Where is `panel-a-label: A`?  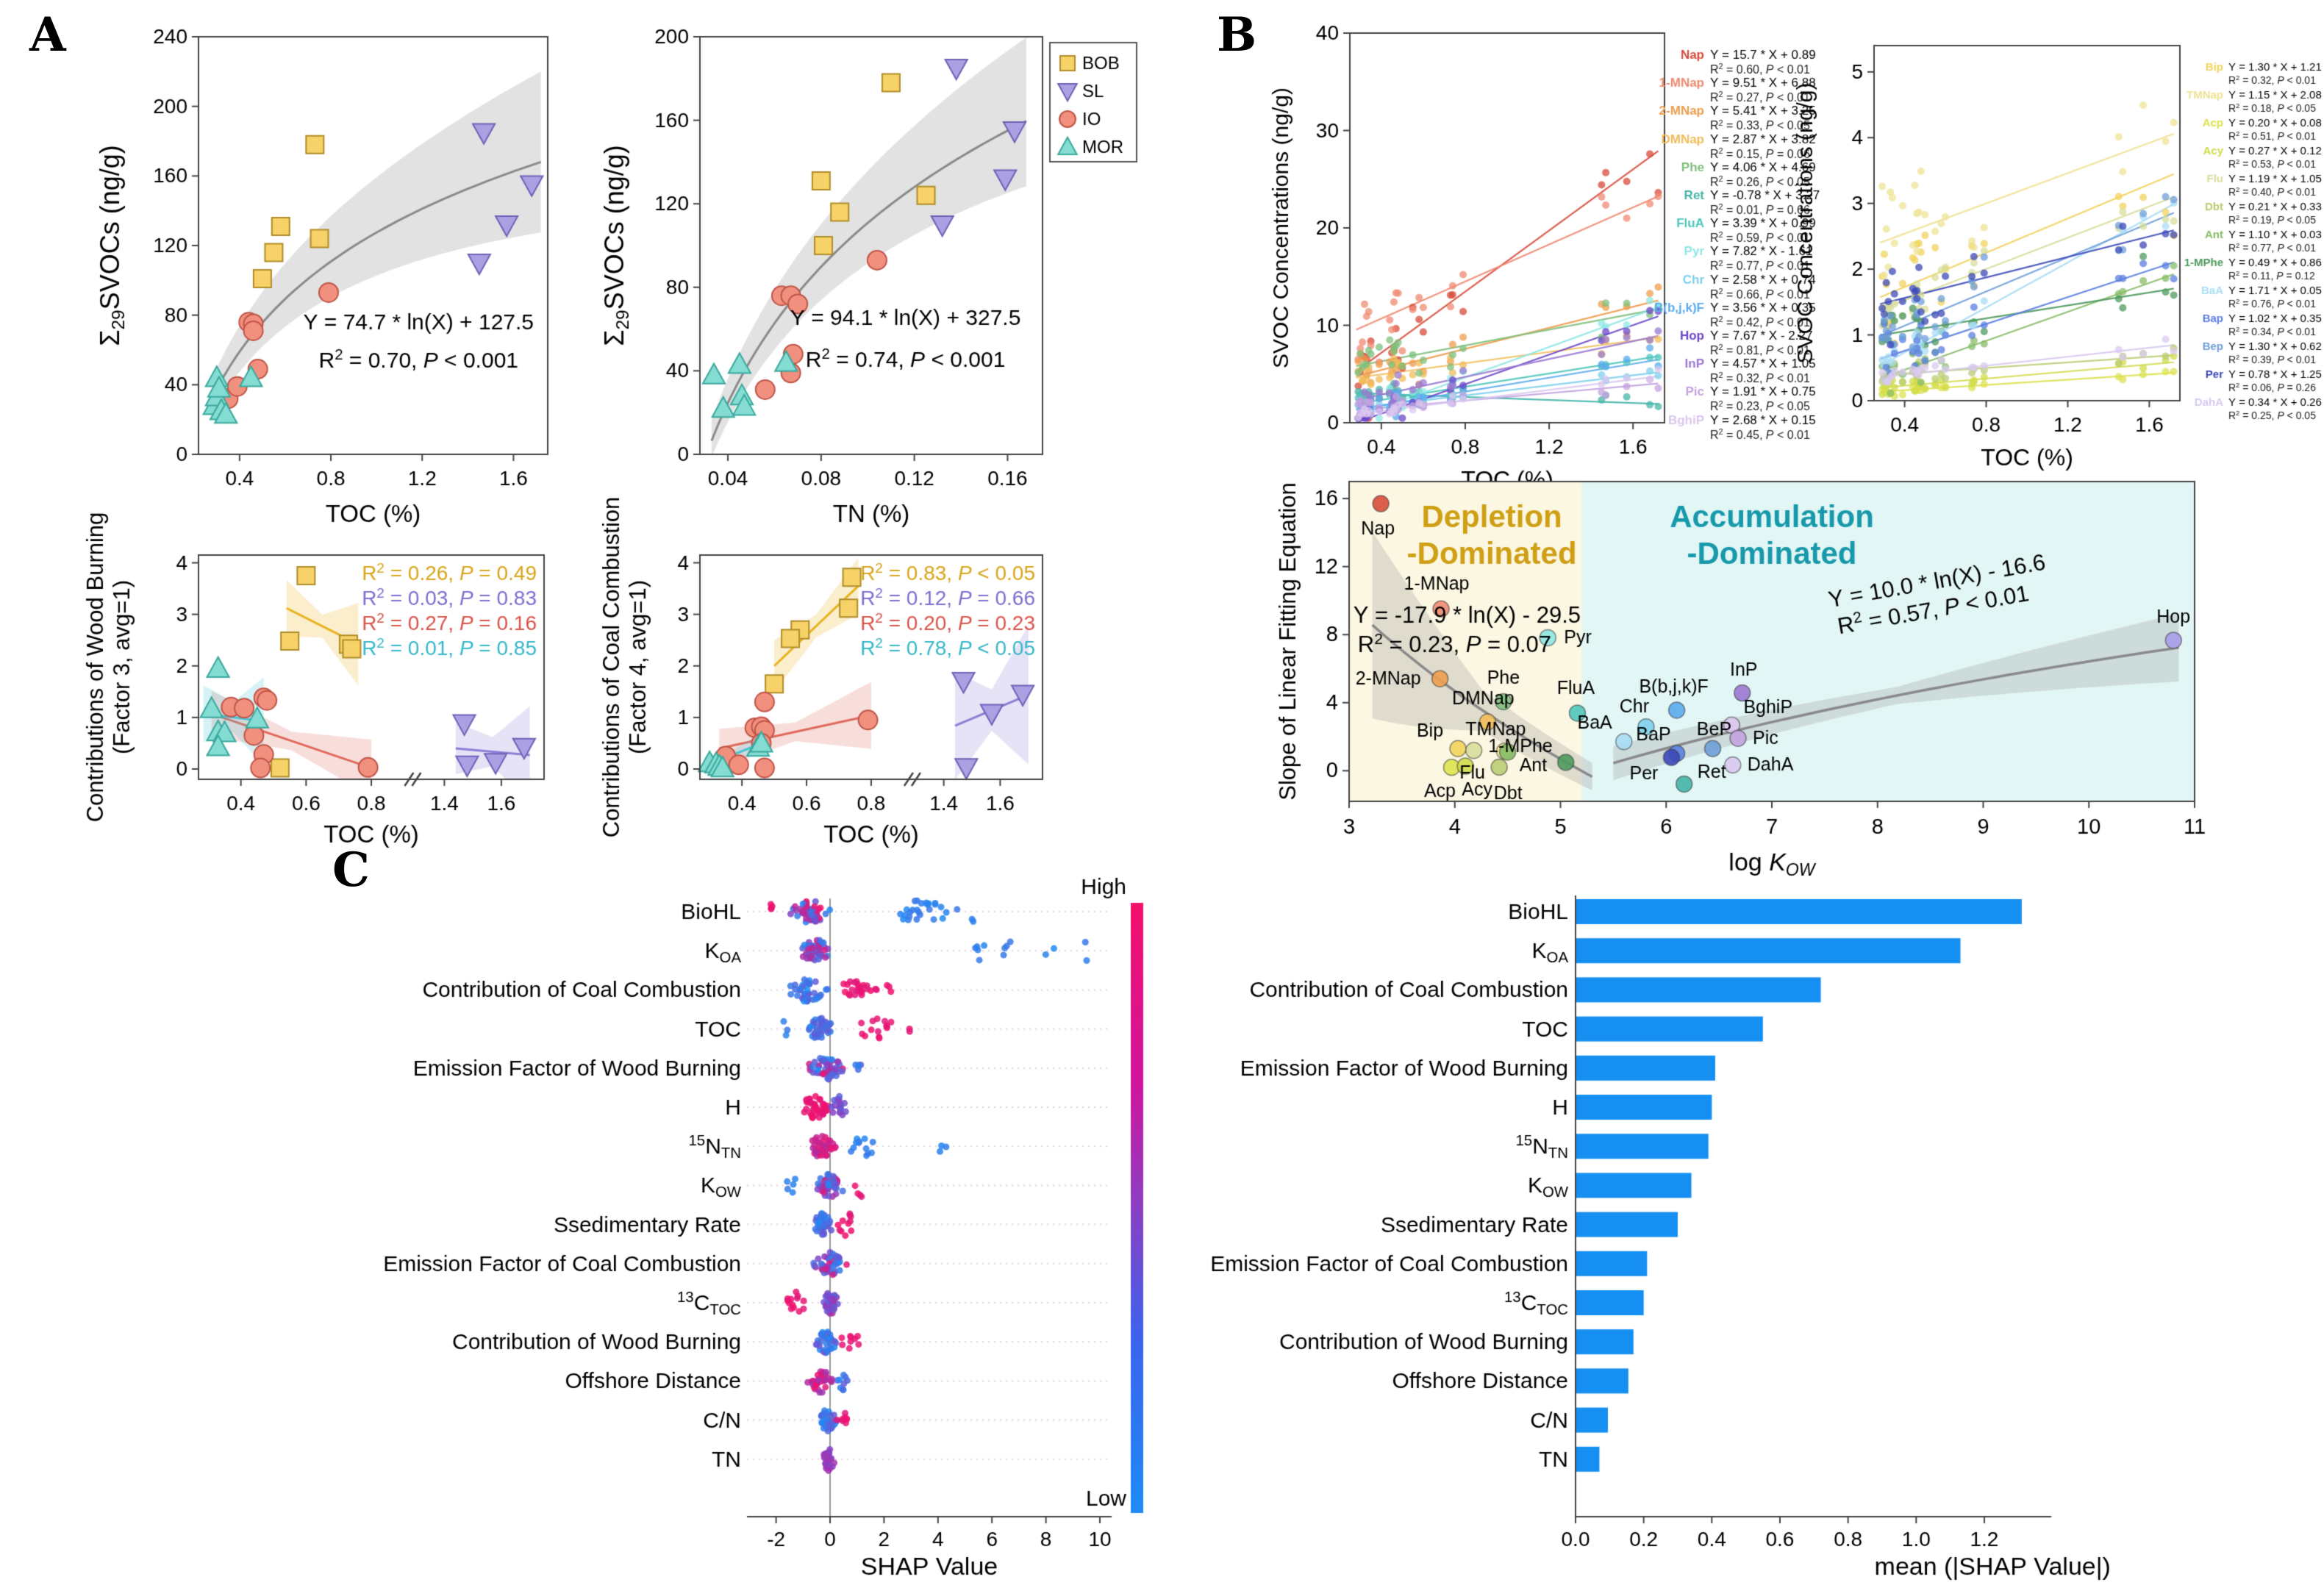 panel-a-label: A is located at coordinates (47, 34).